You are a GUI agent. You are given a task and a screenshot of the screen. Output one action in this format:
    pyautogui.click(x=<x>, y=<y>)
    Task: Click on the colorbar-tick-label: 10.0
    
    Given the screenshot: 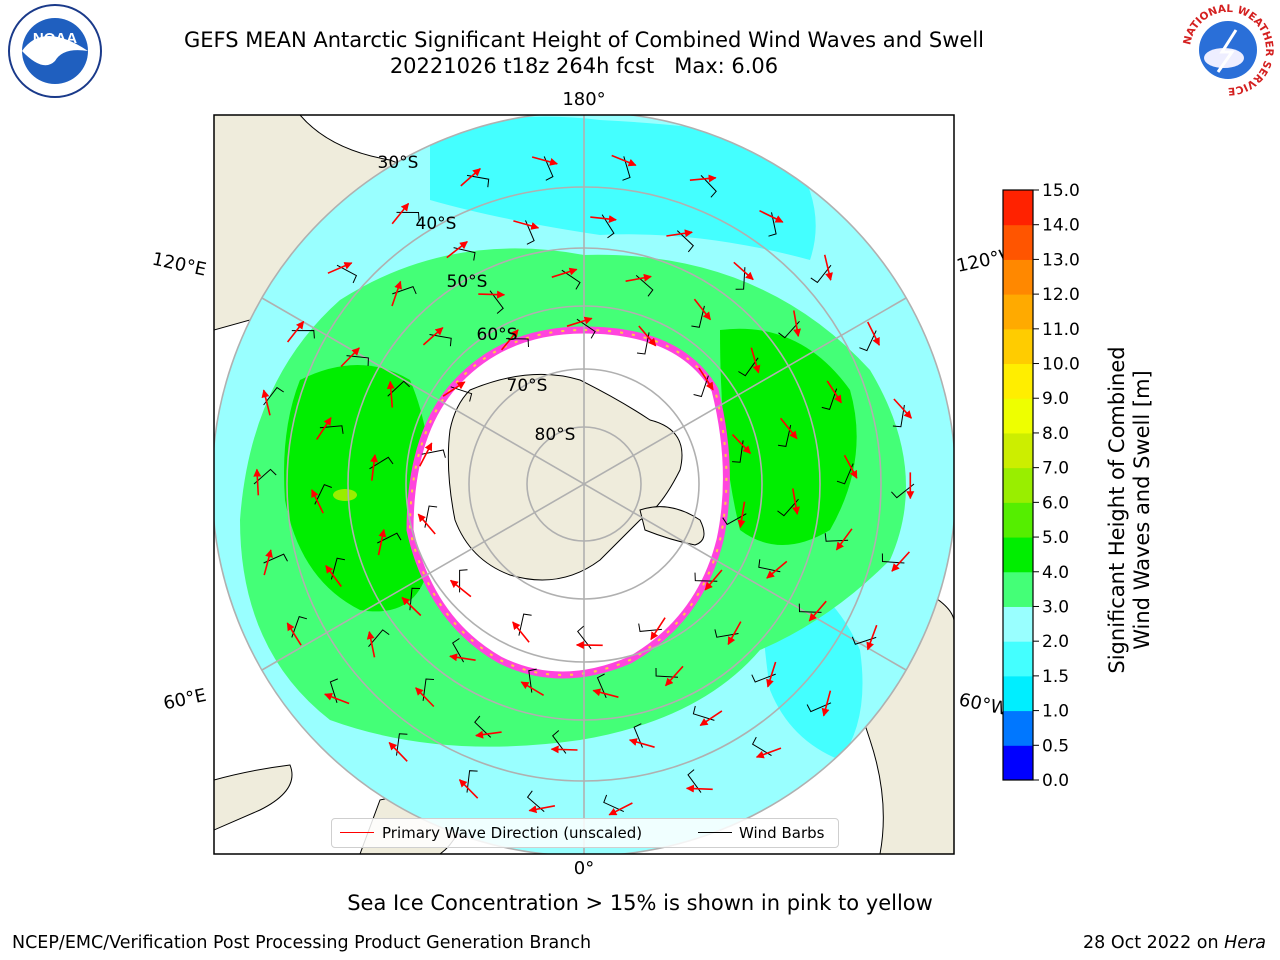 What is the action you would take?
    pyautogui.click(x=1061, y=365)
    